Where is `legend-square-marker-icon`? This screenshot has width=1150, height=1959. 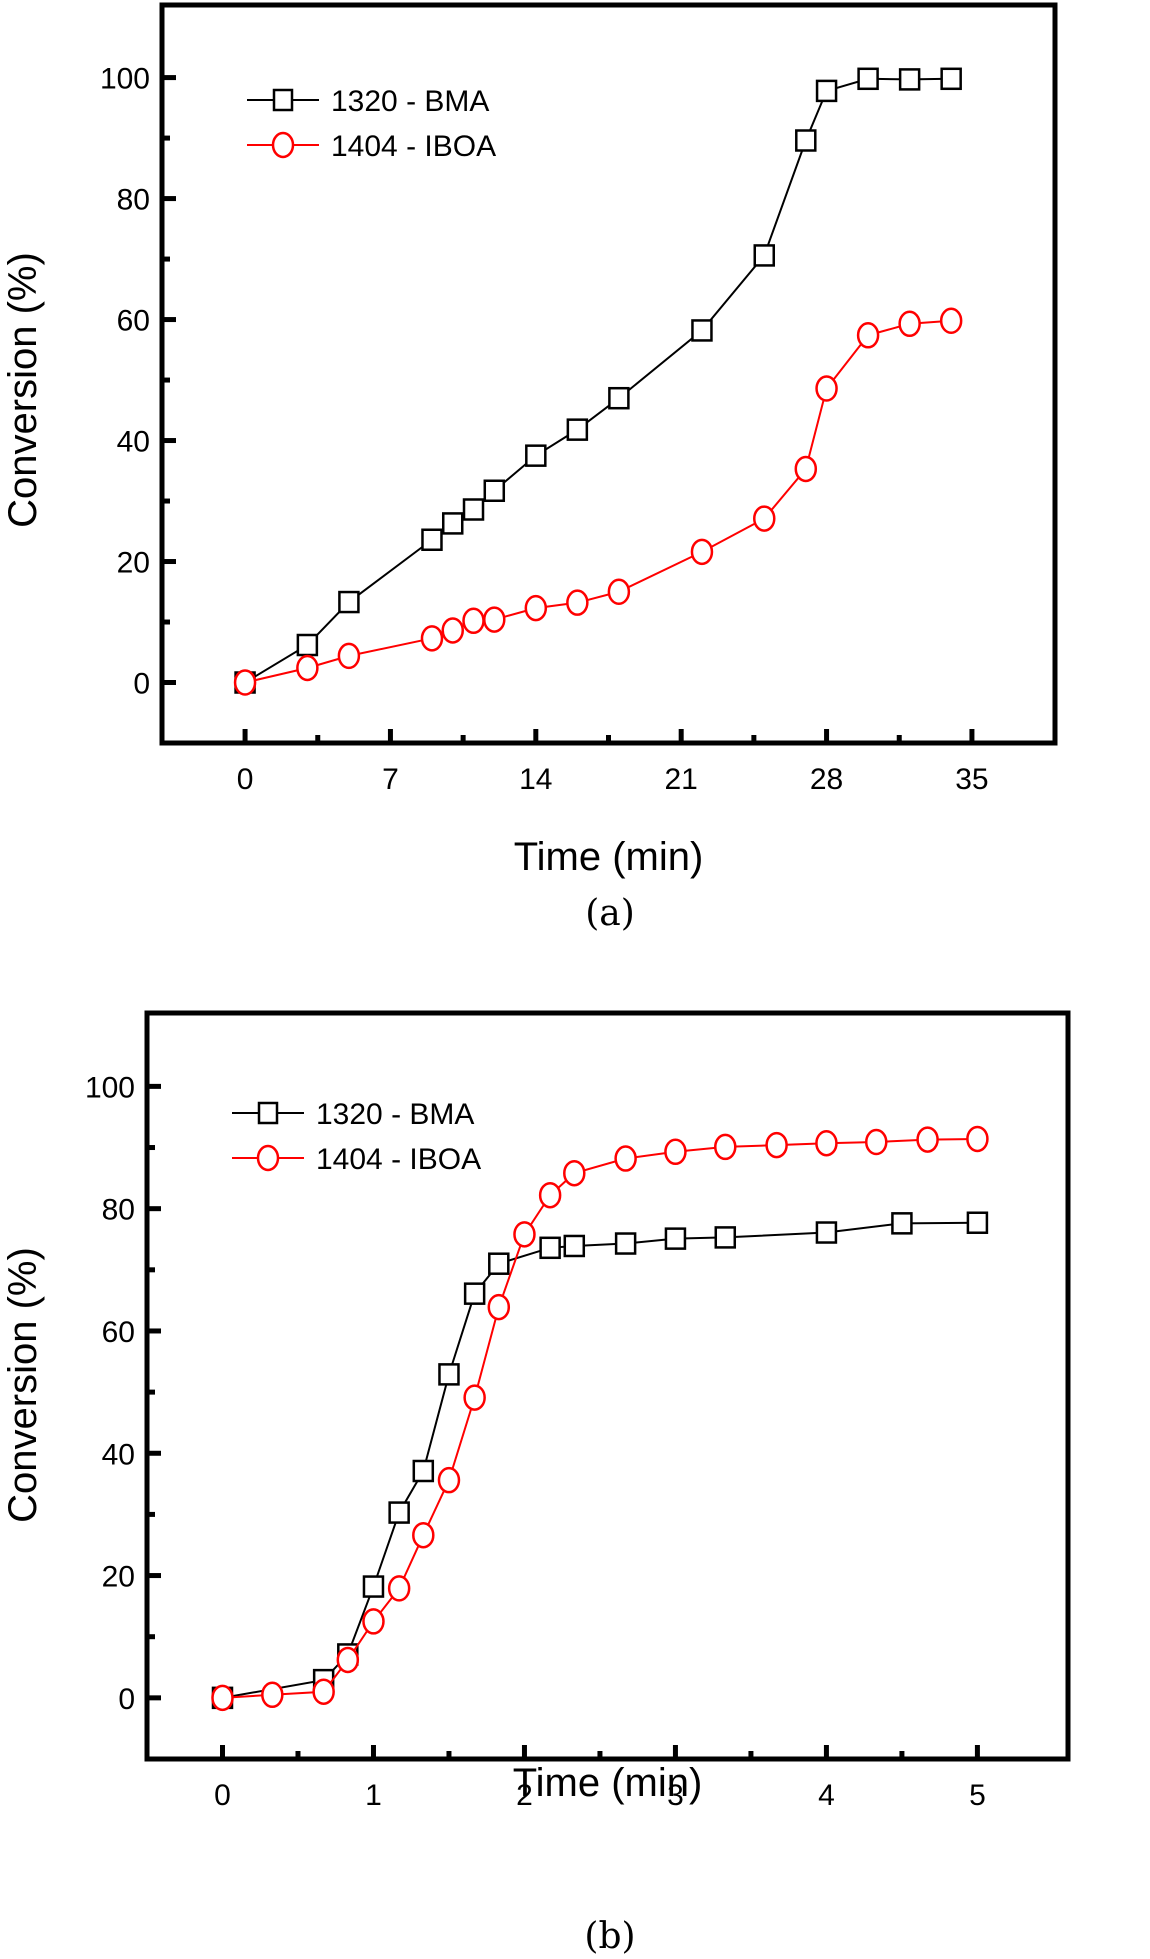 legend-square-marker-icon is located at coordinates (283, 100).